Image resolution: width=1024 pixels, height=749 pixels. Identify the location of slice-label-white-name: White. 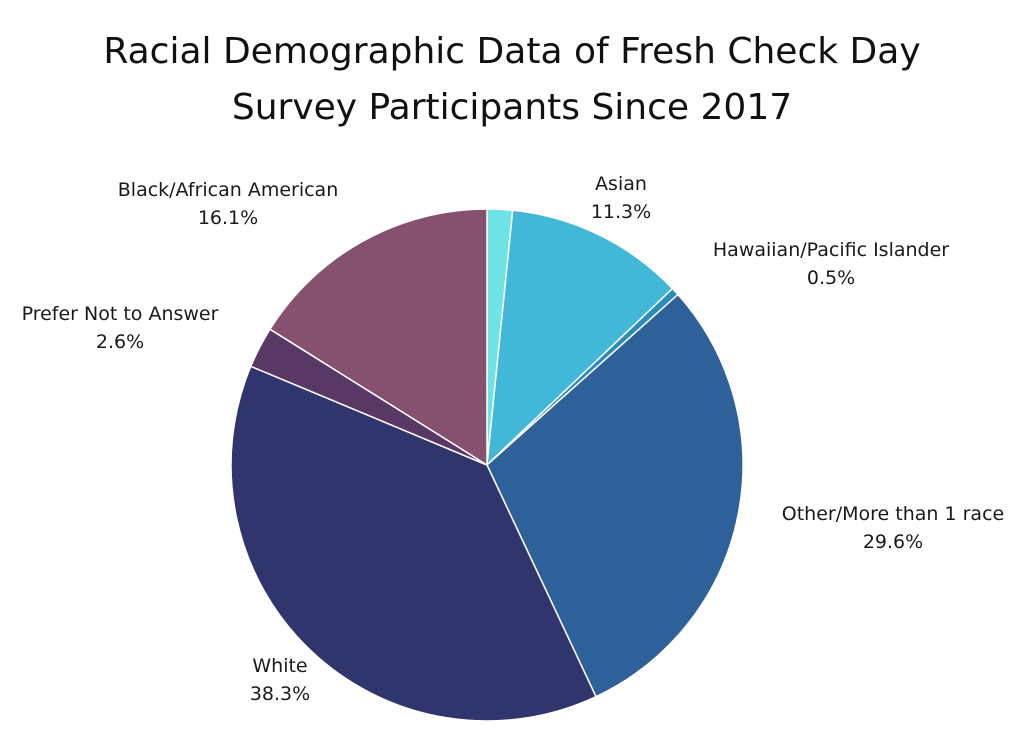
(280, 666).